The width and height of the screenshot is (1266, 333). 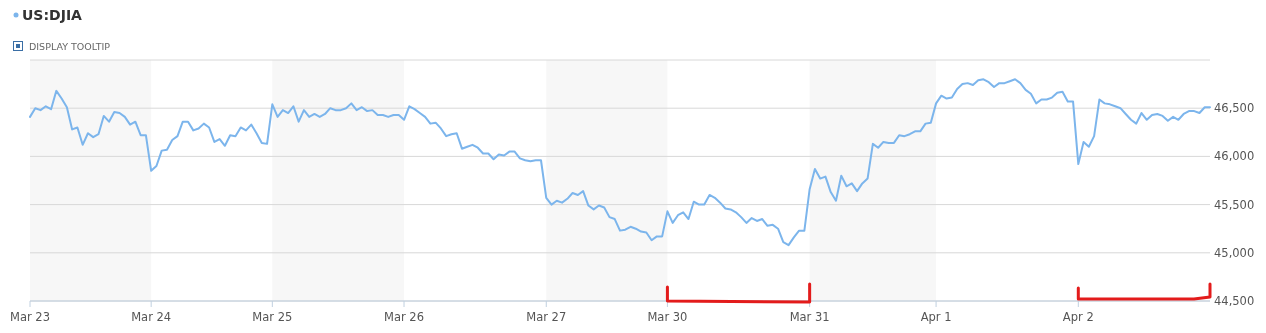 I want to click on x-tick-label: Mar 31, so click(x=809, y=317).